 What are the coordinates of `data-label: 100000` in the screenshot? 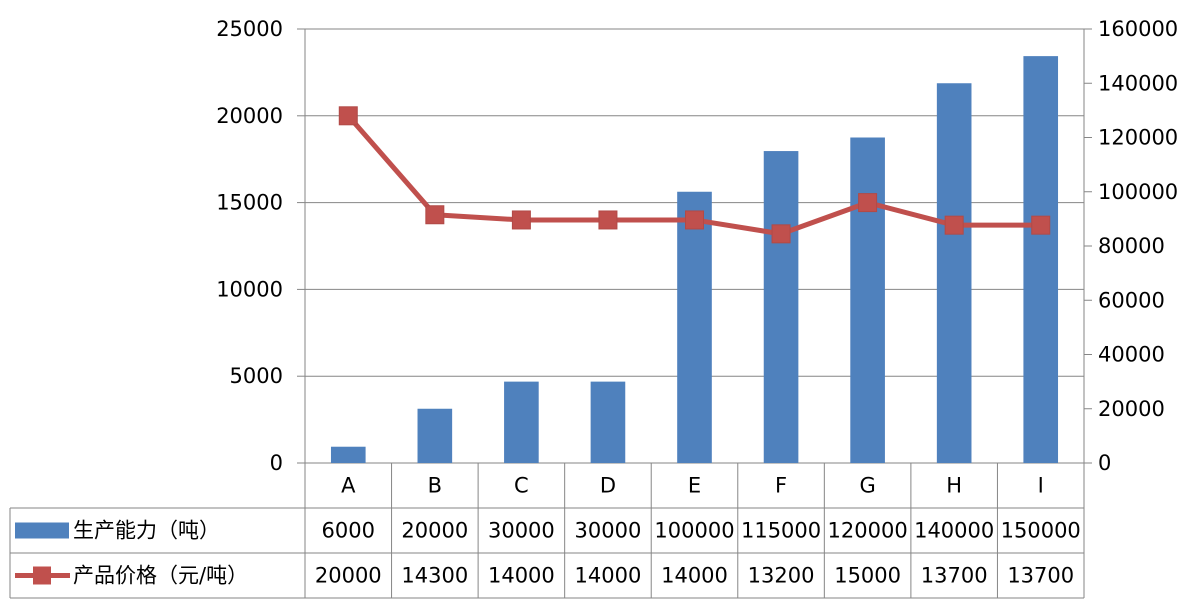 It's located at (694, 531).